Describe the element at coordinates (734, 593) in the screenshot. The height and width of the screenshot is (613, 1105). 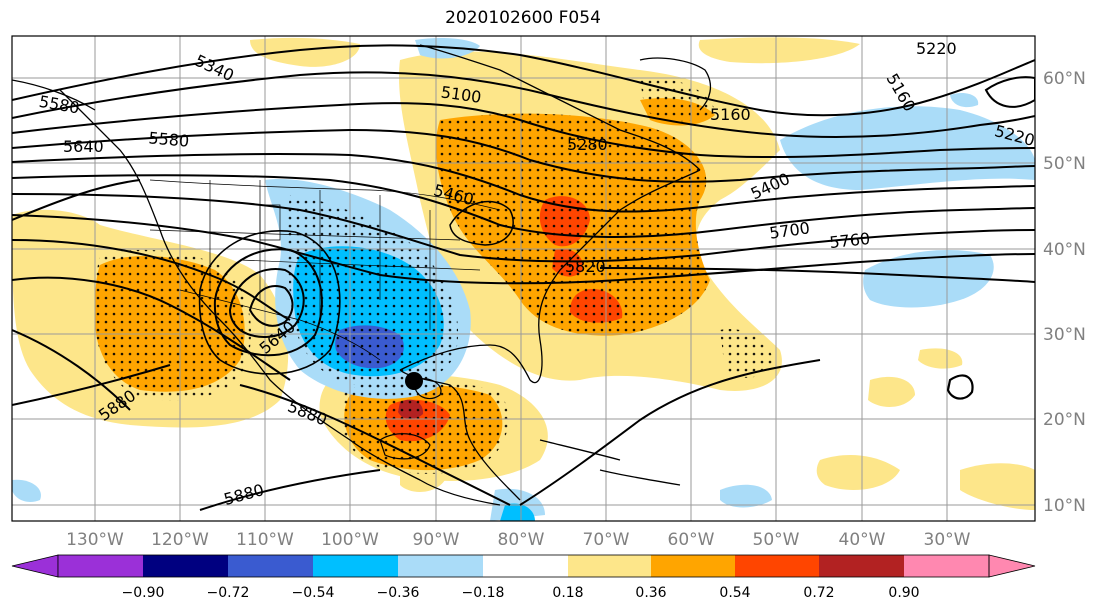
I see `colorbar-tick: 0.54` at that location.